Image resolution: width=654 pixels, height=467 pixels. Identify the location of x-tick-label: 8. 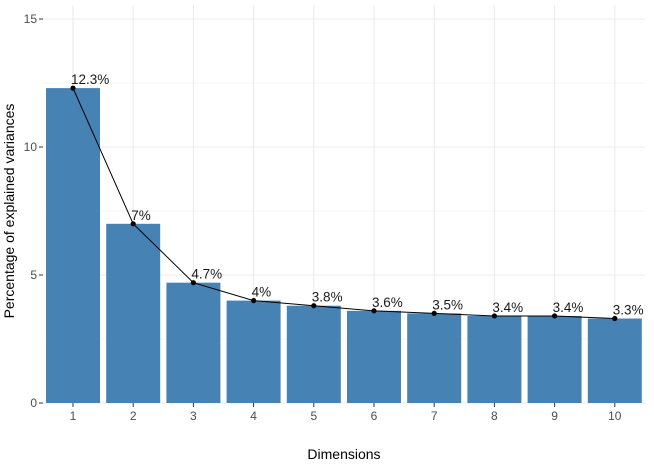
(494, 416).